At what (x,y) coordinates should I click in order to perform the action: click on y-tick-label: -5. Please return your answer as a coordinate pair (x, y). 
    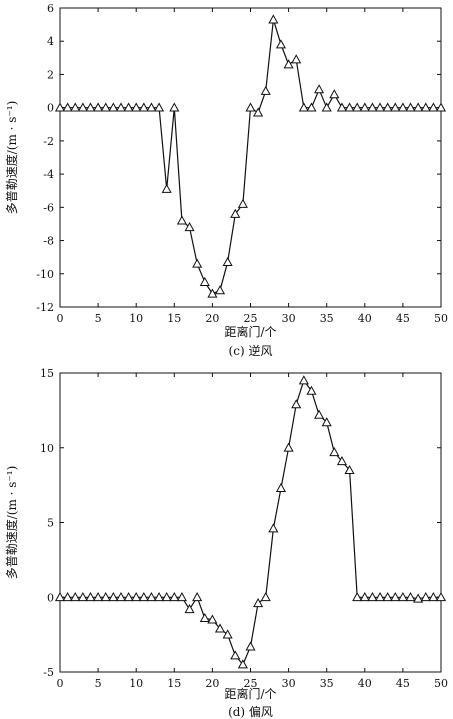
    Looking at the image, I should click on (48, 672).